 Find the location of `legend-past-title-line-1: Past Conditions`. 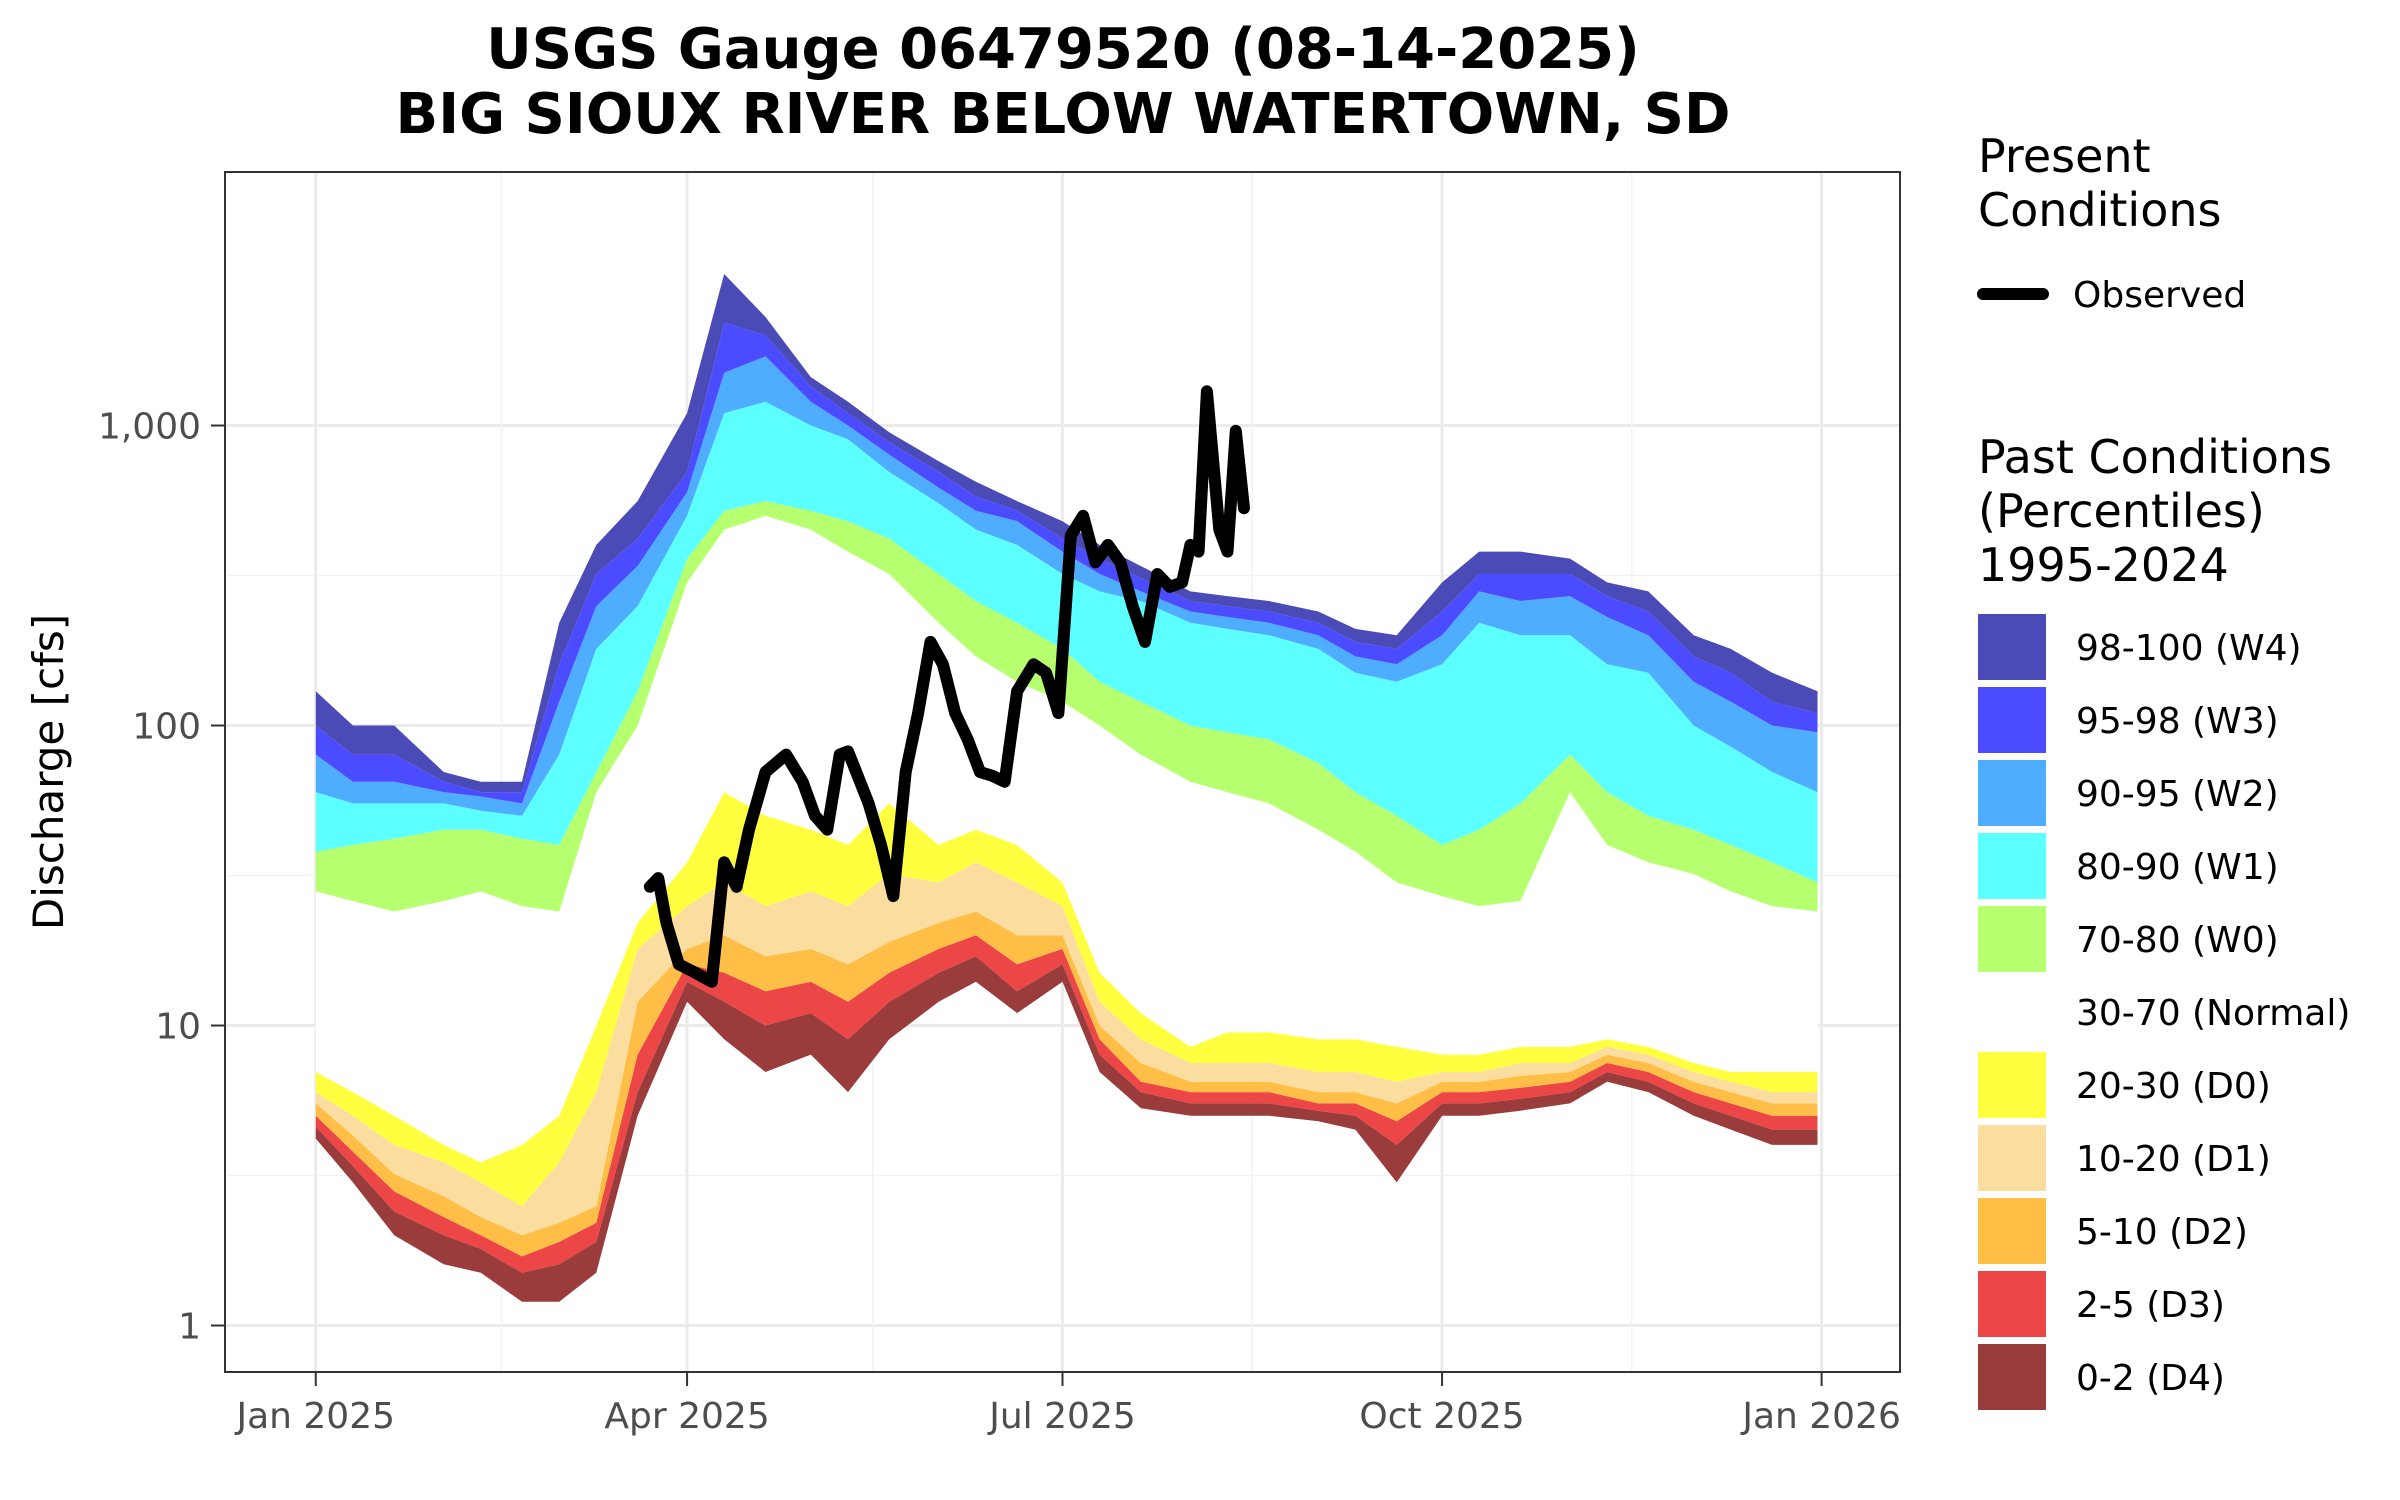

legend-past-title-line-1: Past Conditions is located at coordinates (2155, 457).